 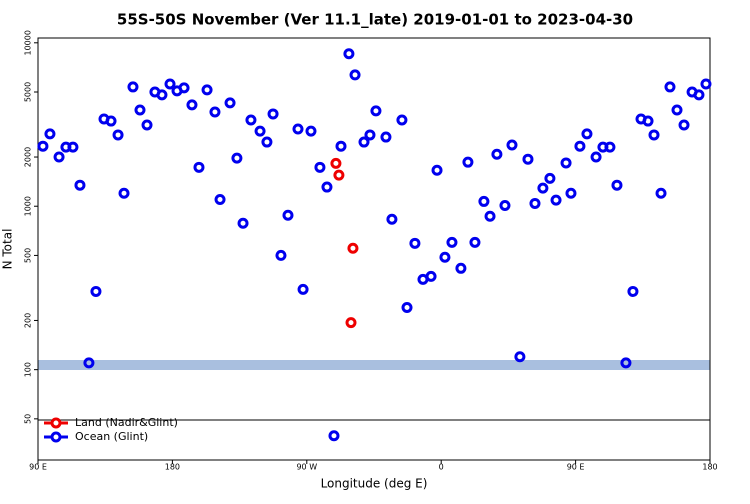 What do you see at coordinates (28, 369) in the screenshot?
I see `y-tick-label: 100` at bounding box center [28, 369].